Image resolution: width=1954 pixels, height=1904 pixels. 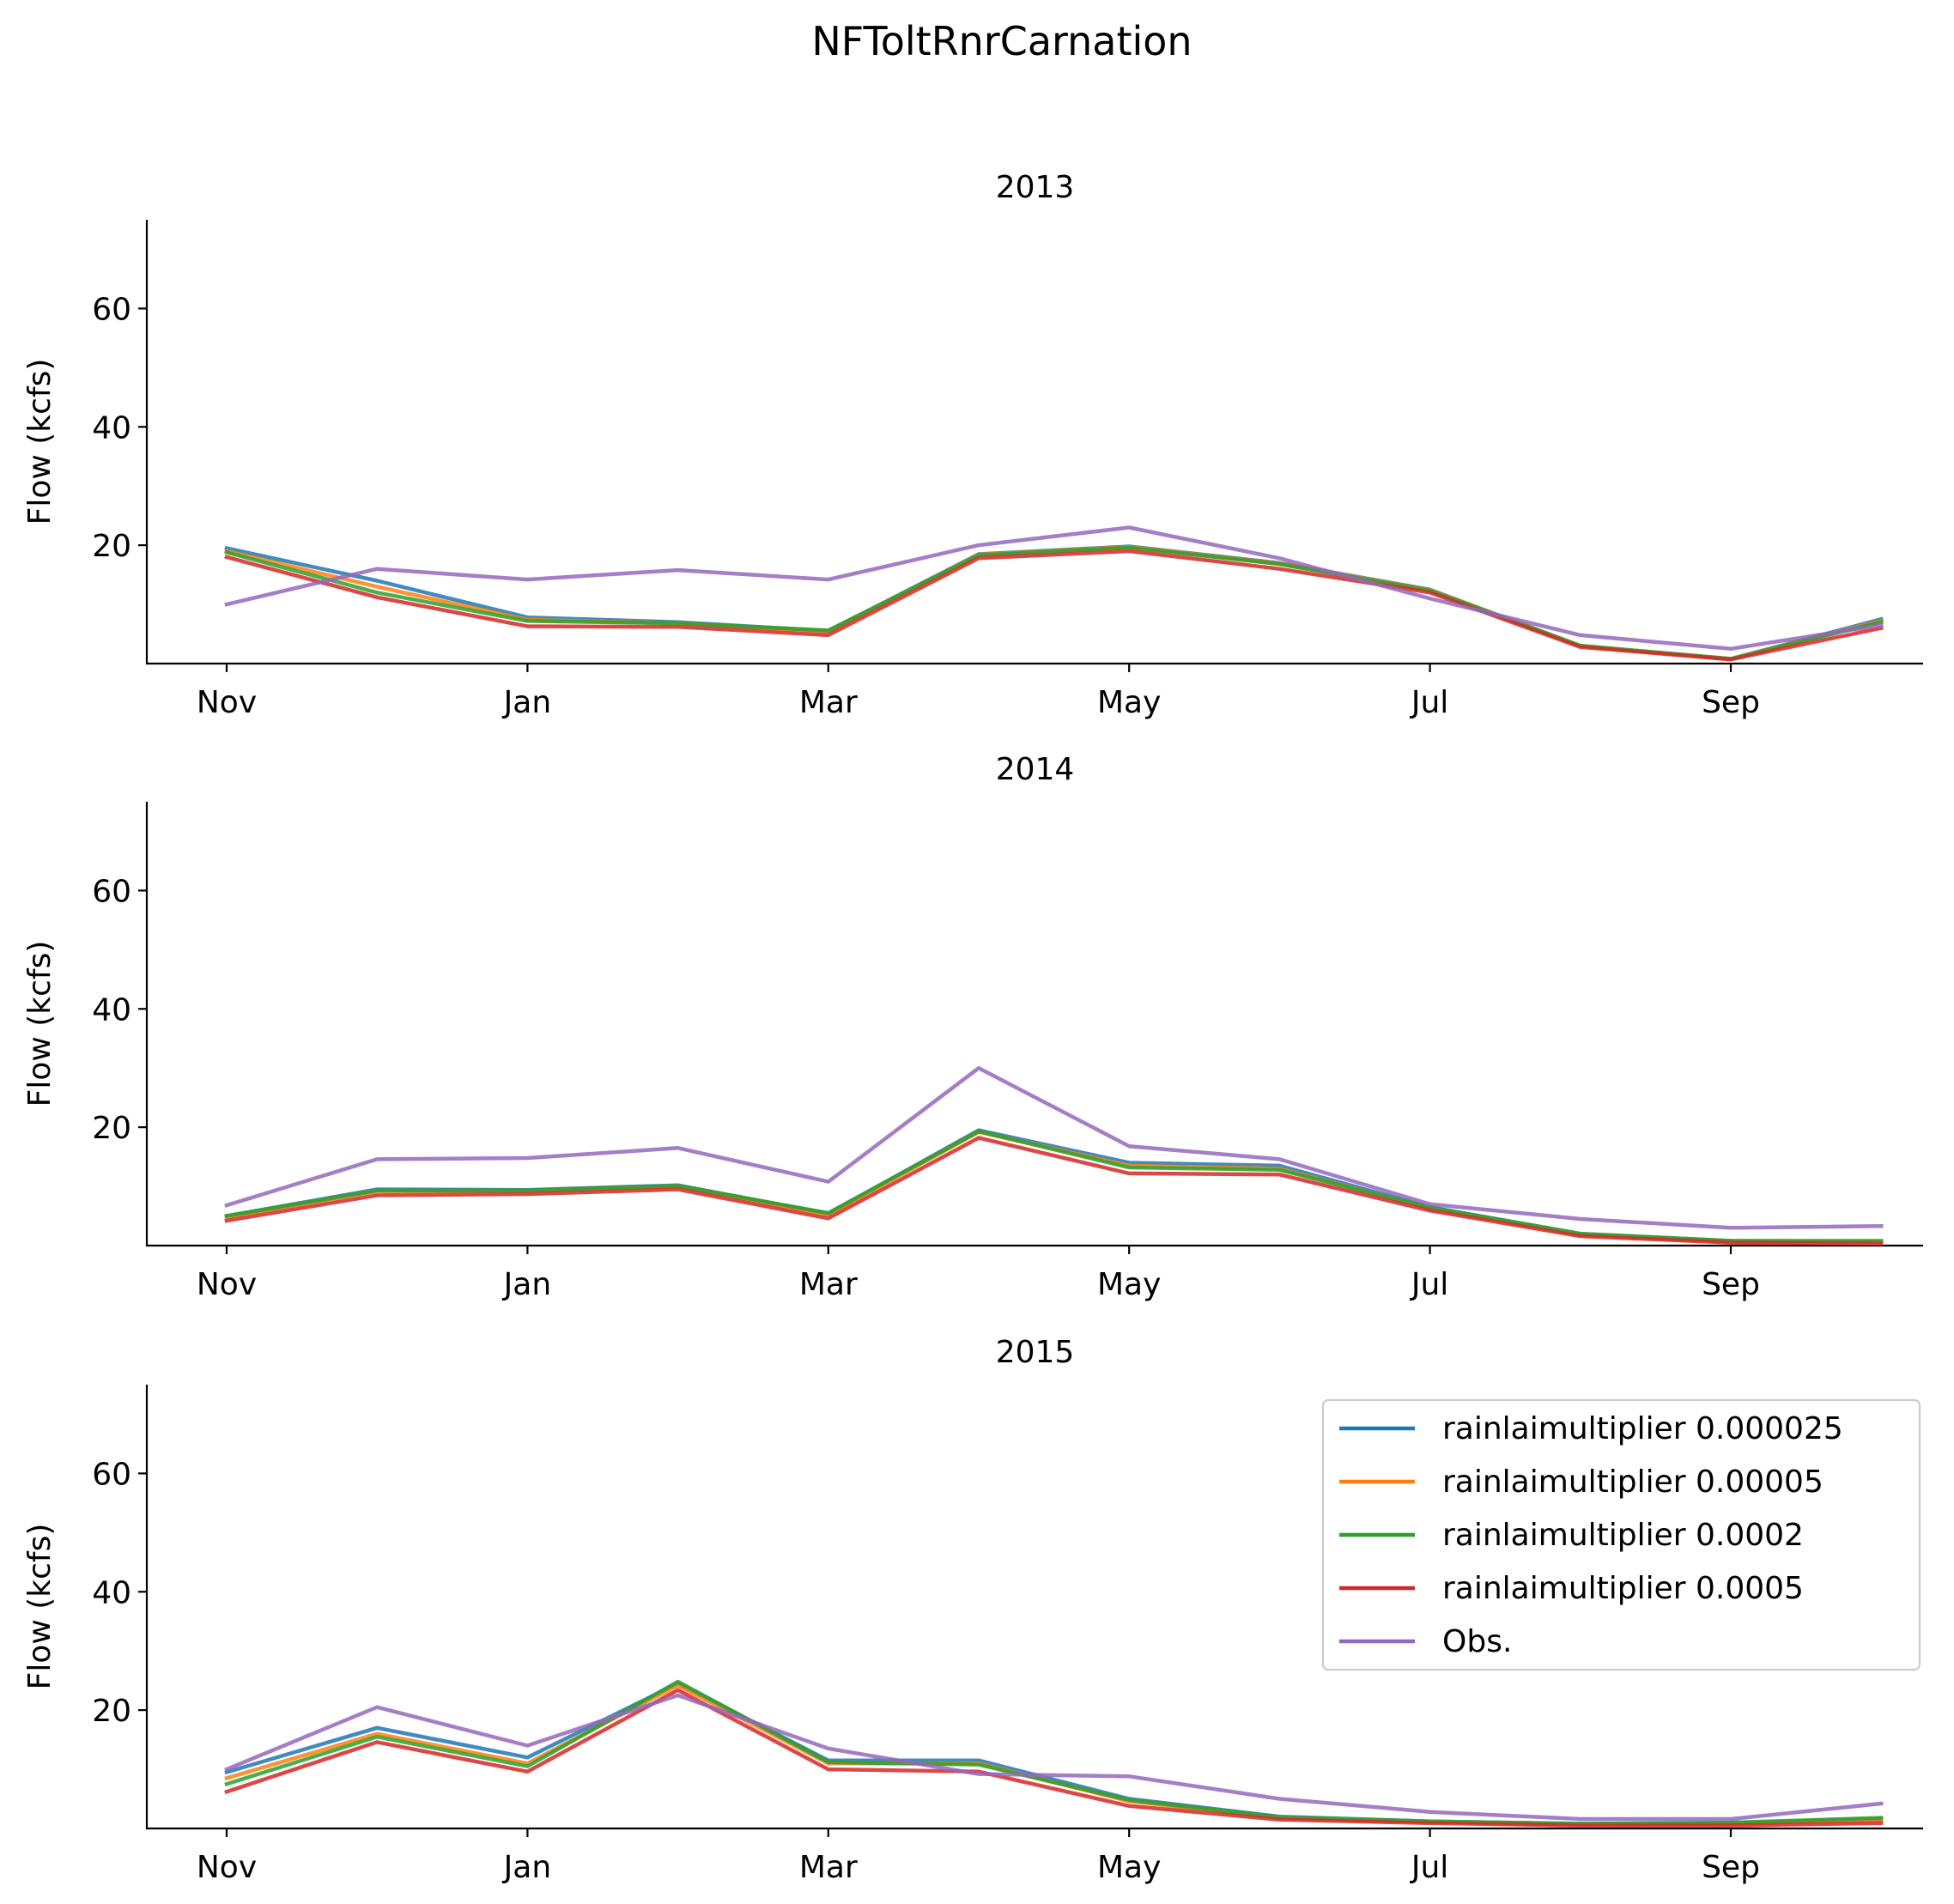 I want to click on panel-title: 2013, so click(x=1035, y=188).